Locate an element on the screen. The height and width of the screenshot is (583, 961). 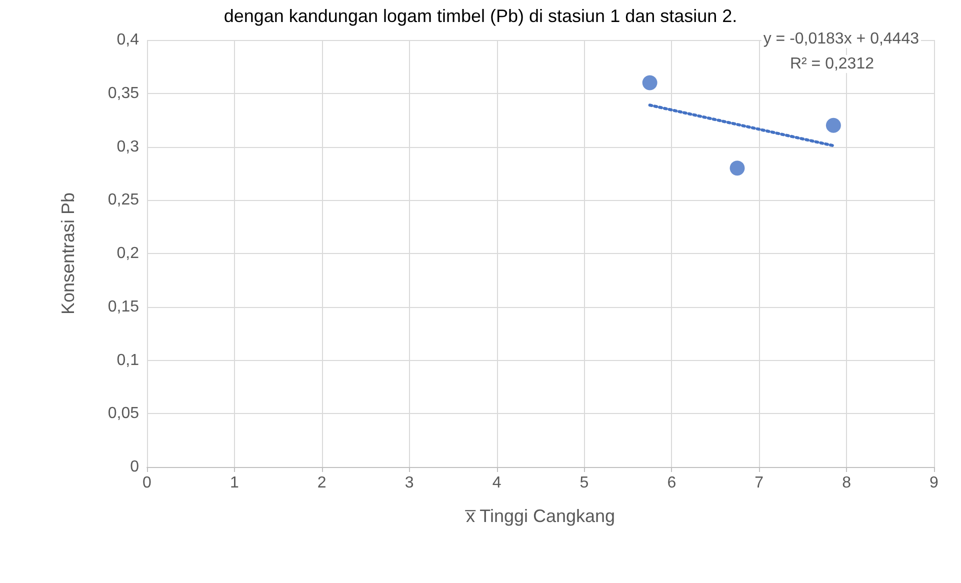
x-tick-label: 3 is located at coordinates (409, 483).